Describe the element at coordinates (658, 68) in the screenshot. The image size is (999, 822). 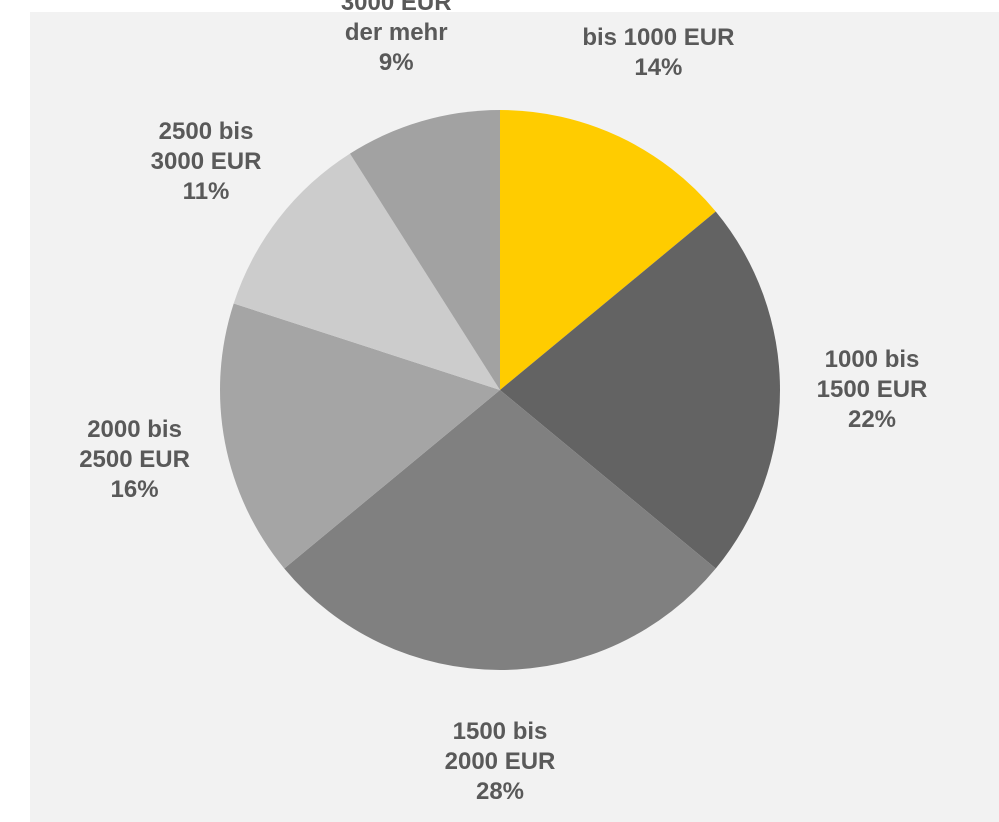
I see `value-label: 14%` at that location.